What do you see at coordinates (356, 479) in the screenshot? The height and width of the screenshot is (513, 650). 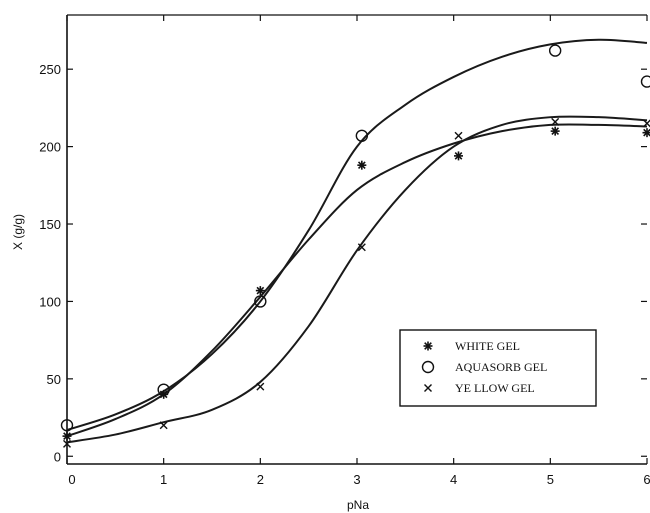 I see `x-tick-label: 3` at bounding box center [356, 479].